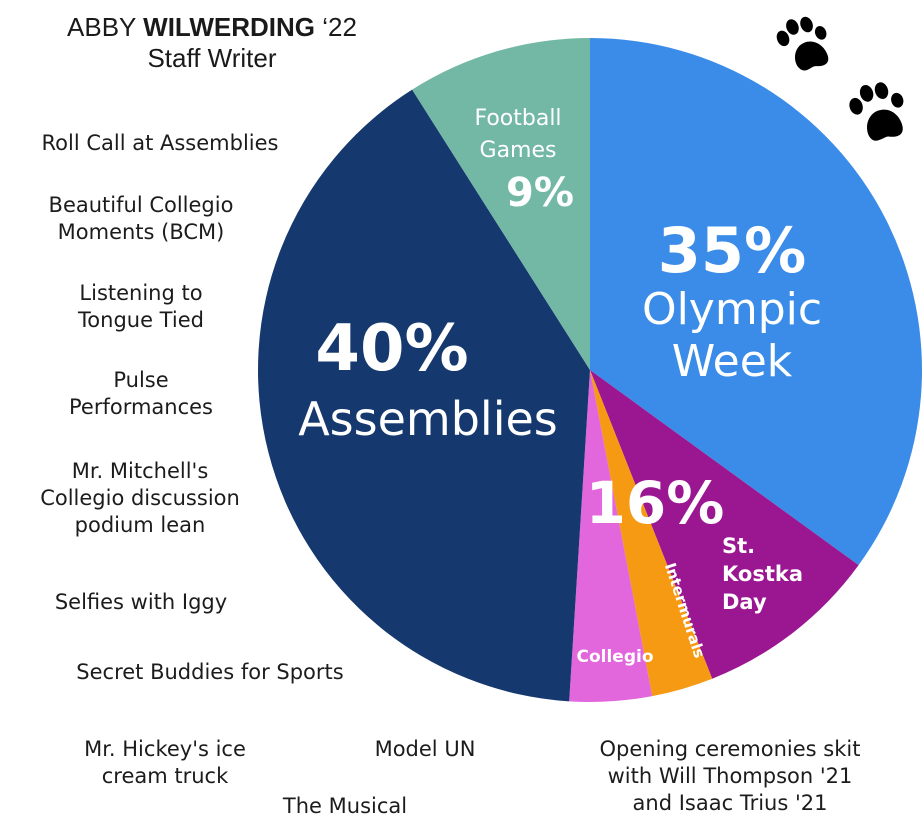 The width and height of the screenshot is (922, 827). Describe the element at coordinates (738, 546) in the screenshot. I see `slice-label-kostka-line1: St.` at that location.